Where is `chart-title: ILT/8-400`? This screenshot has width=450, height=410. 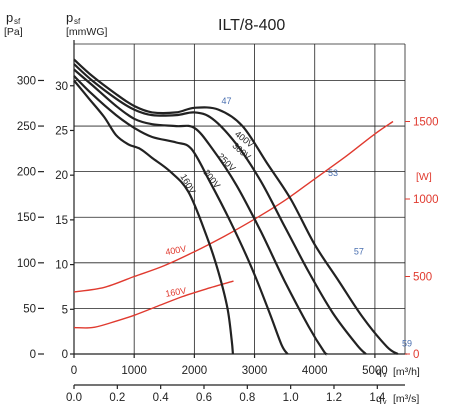
chart-title: ILT/8-400 is located at coordinates (251, 25).